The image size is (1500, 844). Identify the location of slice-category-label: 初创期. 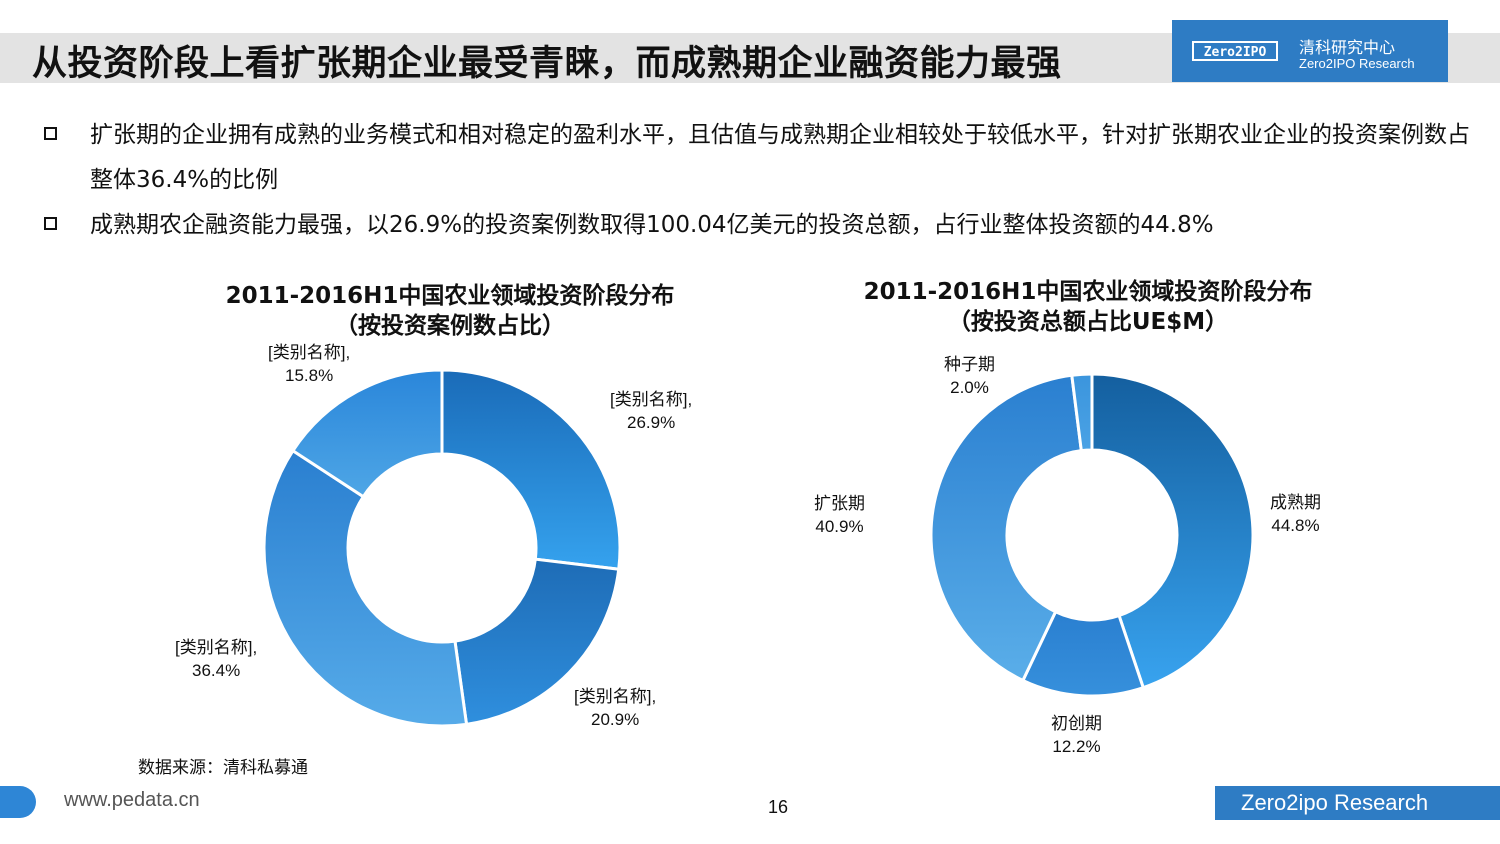
(1076, 723).